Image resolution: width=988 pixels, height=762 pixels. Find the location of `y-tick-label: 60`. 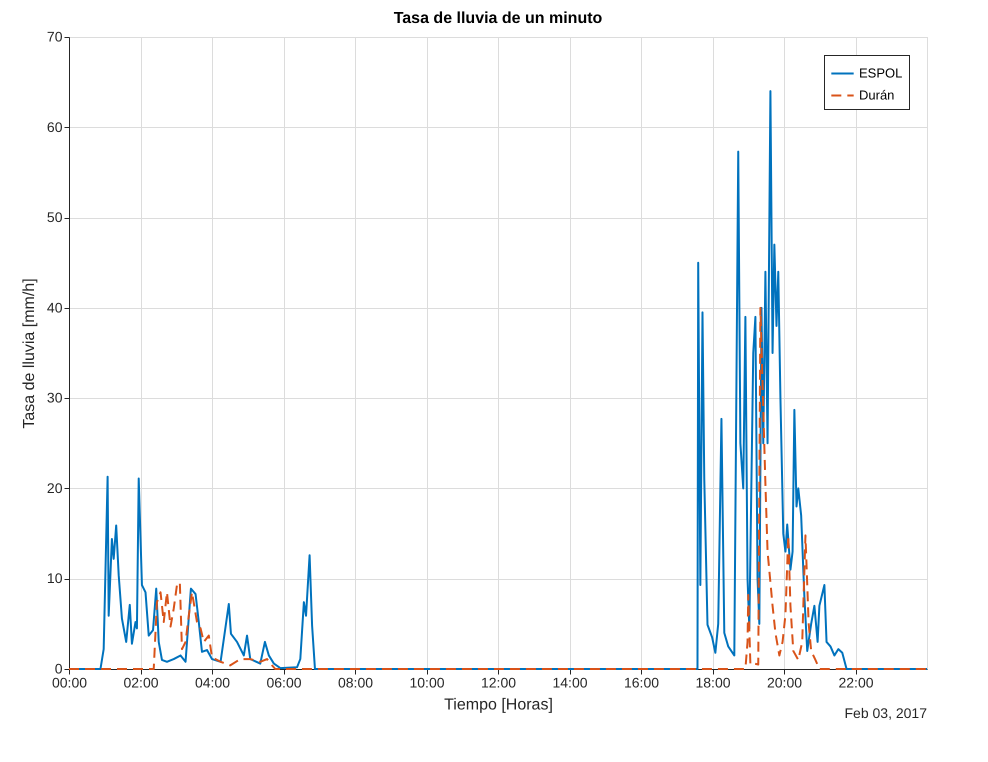

y-tick-label: 60 is located at coordinates (54, 126).